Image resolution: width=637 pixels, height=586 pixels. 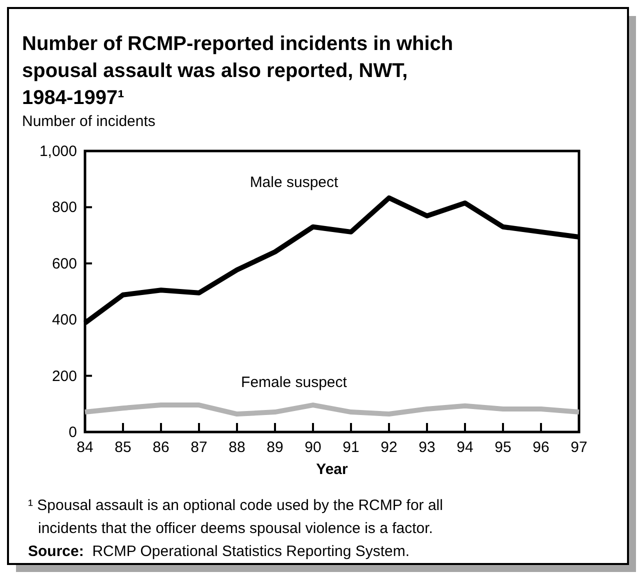 What do you see at coordinates (161, 447) in the screenshot?
I see `x-tick-label: 86` at bounding box center [161, 447].